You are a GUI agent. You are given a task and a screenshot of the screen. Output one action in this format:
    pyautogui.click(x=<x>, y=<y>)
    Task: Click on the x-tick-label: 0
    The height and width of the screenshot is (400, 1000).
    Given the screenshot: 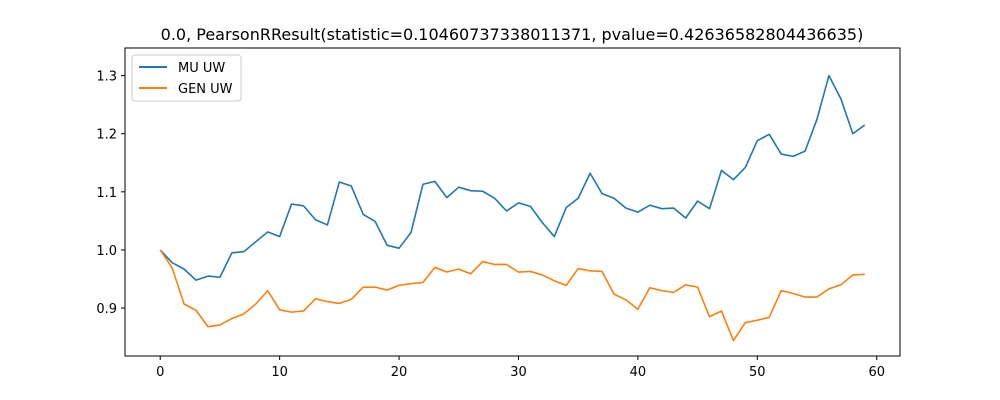 What is the action you would take?
    pyautogui.click(x=160, y=372)
    